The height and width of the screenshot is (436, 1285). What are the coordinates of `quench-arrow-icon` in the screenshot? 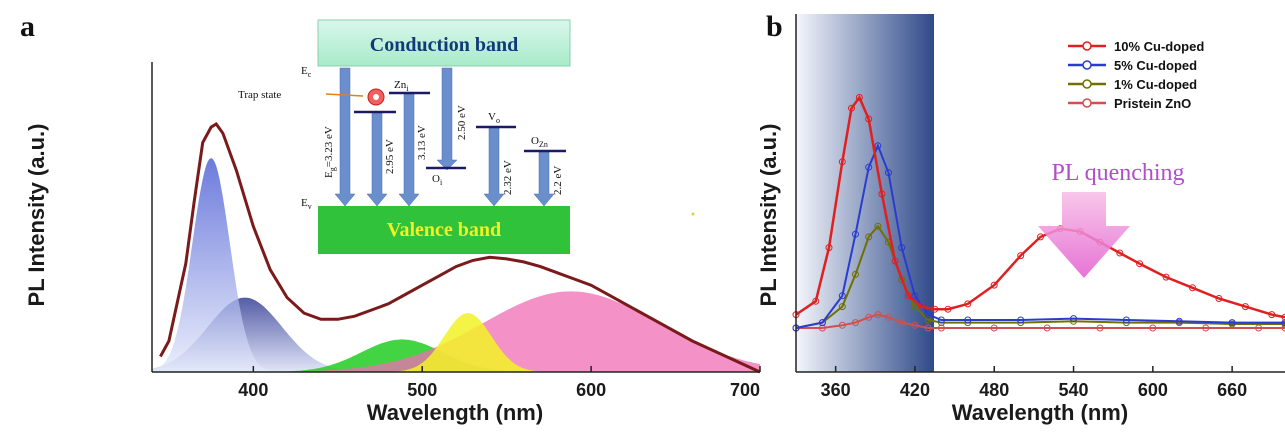 It's located at (1084, 235).